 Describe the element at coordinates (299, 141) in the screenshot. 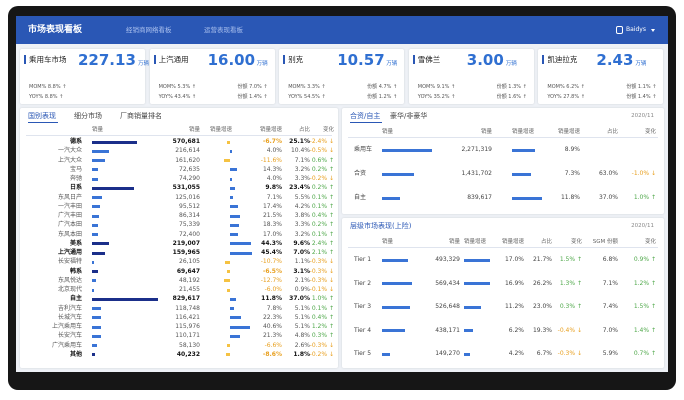

I see `share-value: 25.1%` at that location.